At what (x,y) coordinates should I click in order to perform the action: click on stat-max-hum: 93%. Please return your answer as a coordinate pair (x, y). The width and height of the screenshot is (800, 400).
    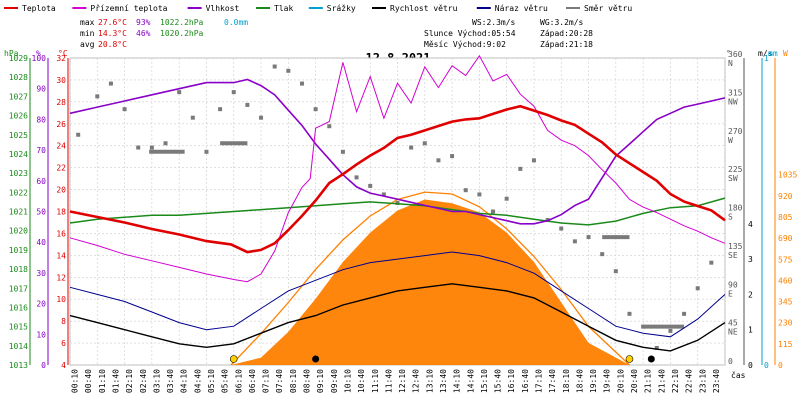
    Looking at the image, I should click on (143, 22).